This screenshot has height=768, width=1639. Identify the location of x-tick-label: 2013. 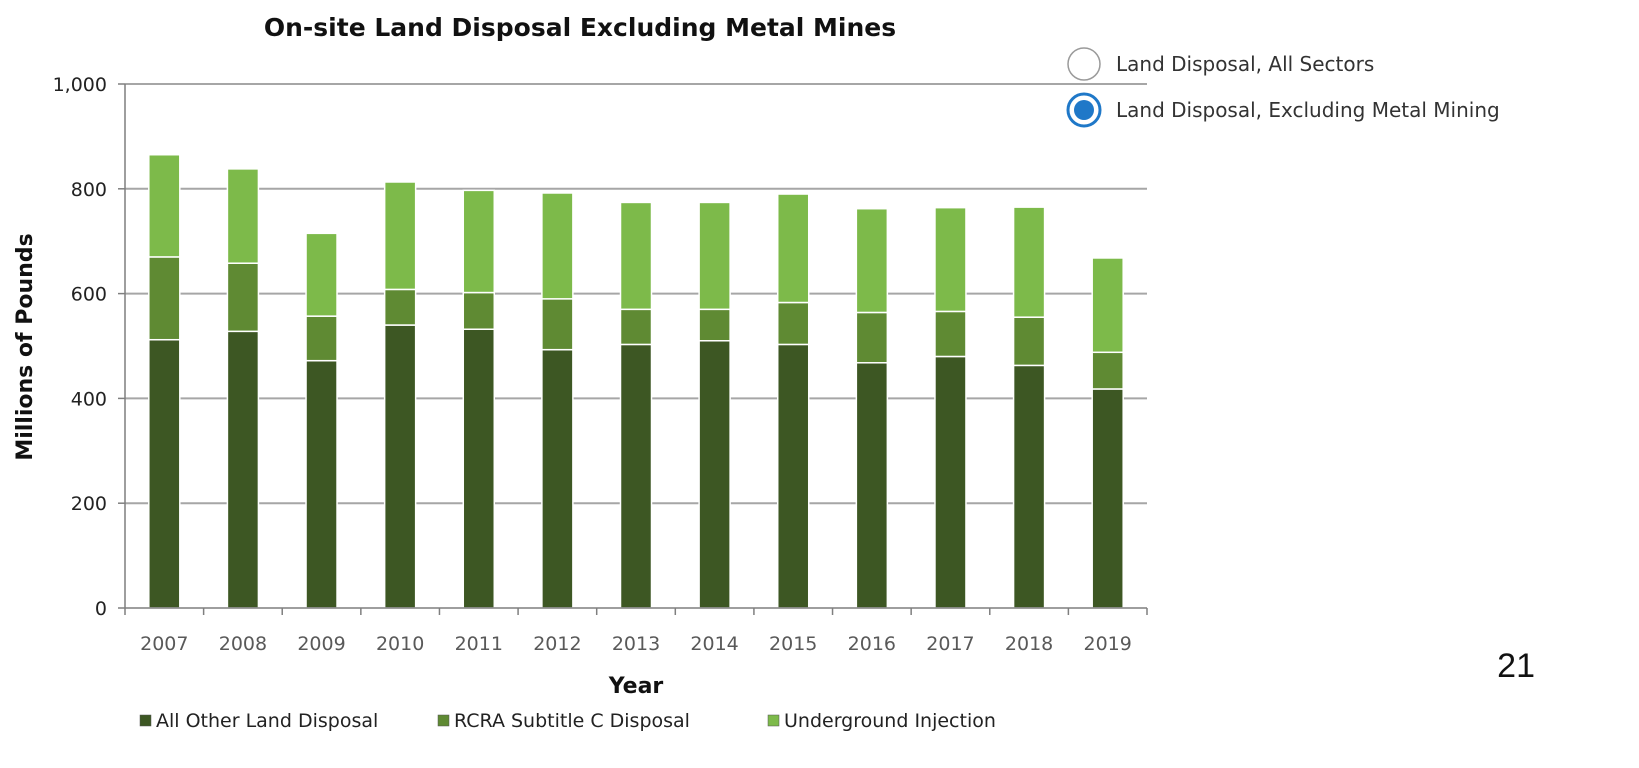
(636, 644).